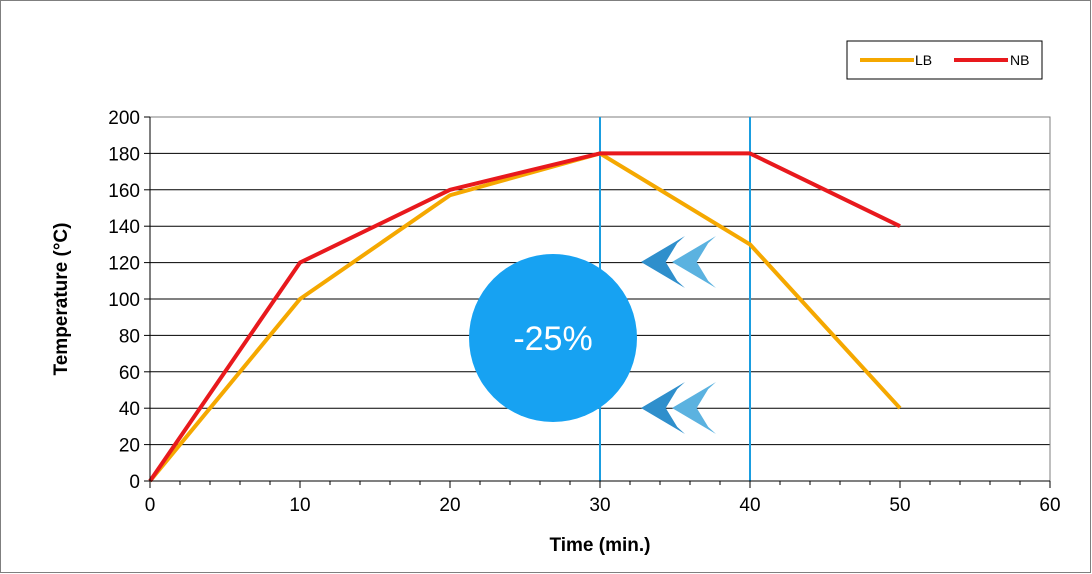  What do you see at coordinates (944, 60) in the screenshot?
I see `legend: LB NB` at bounding box center [944, 60].